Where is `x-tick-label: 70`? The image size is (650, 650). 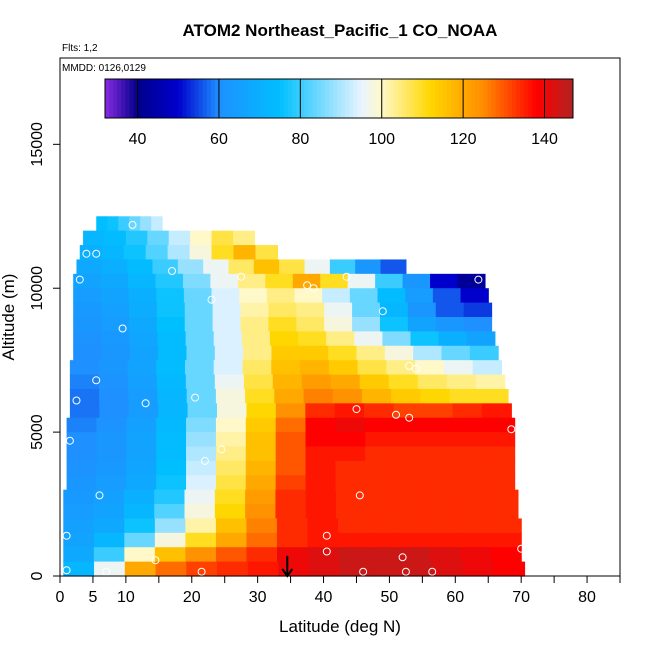 x-tick-label: 70 is located at coordinates (521, 597).